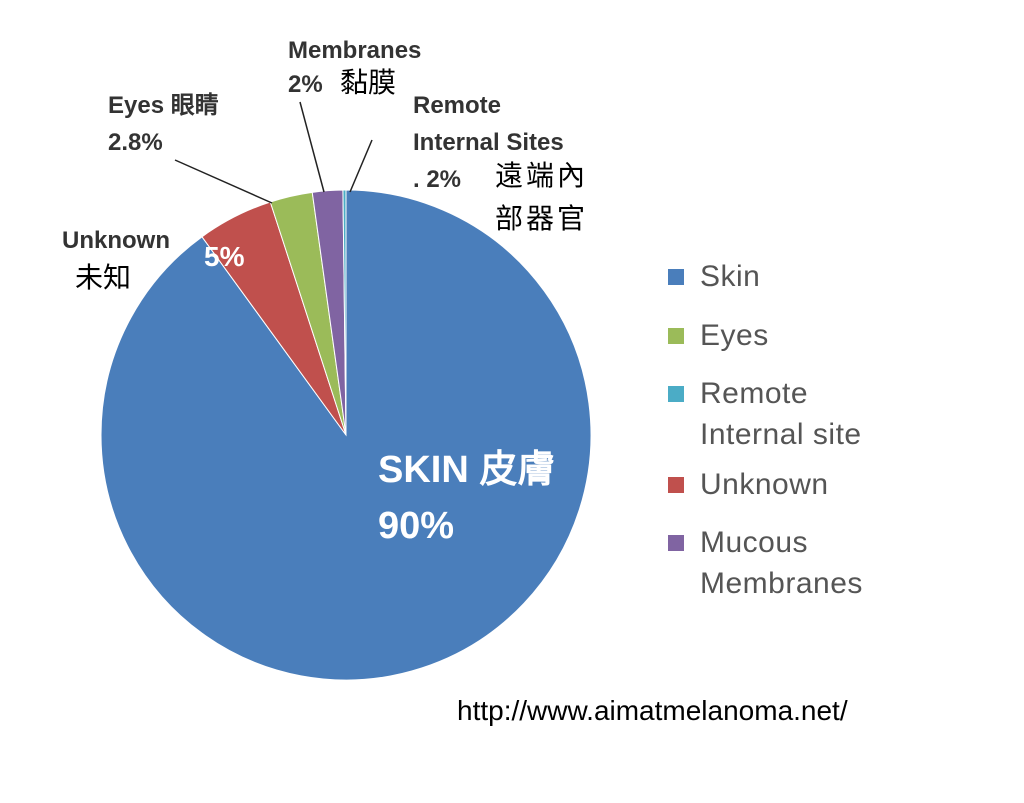  Describe the element at coordinates (103, 277) in the screenshot. I see `annotation: 未知` at that location.